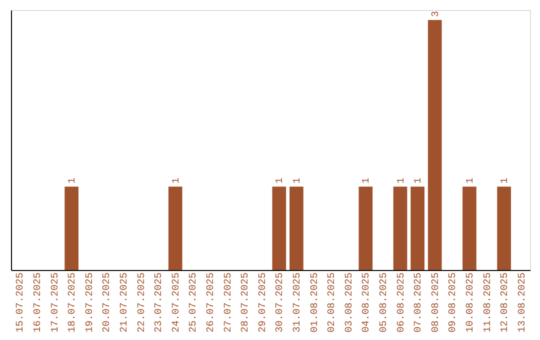  I want to click on x-tick-label: 23.07.2025, so click(160, 302).